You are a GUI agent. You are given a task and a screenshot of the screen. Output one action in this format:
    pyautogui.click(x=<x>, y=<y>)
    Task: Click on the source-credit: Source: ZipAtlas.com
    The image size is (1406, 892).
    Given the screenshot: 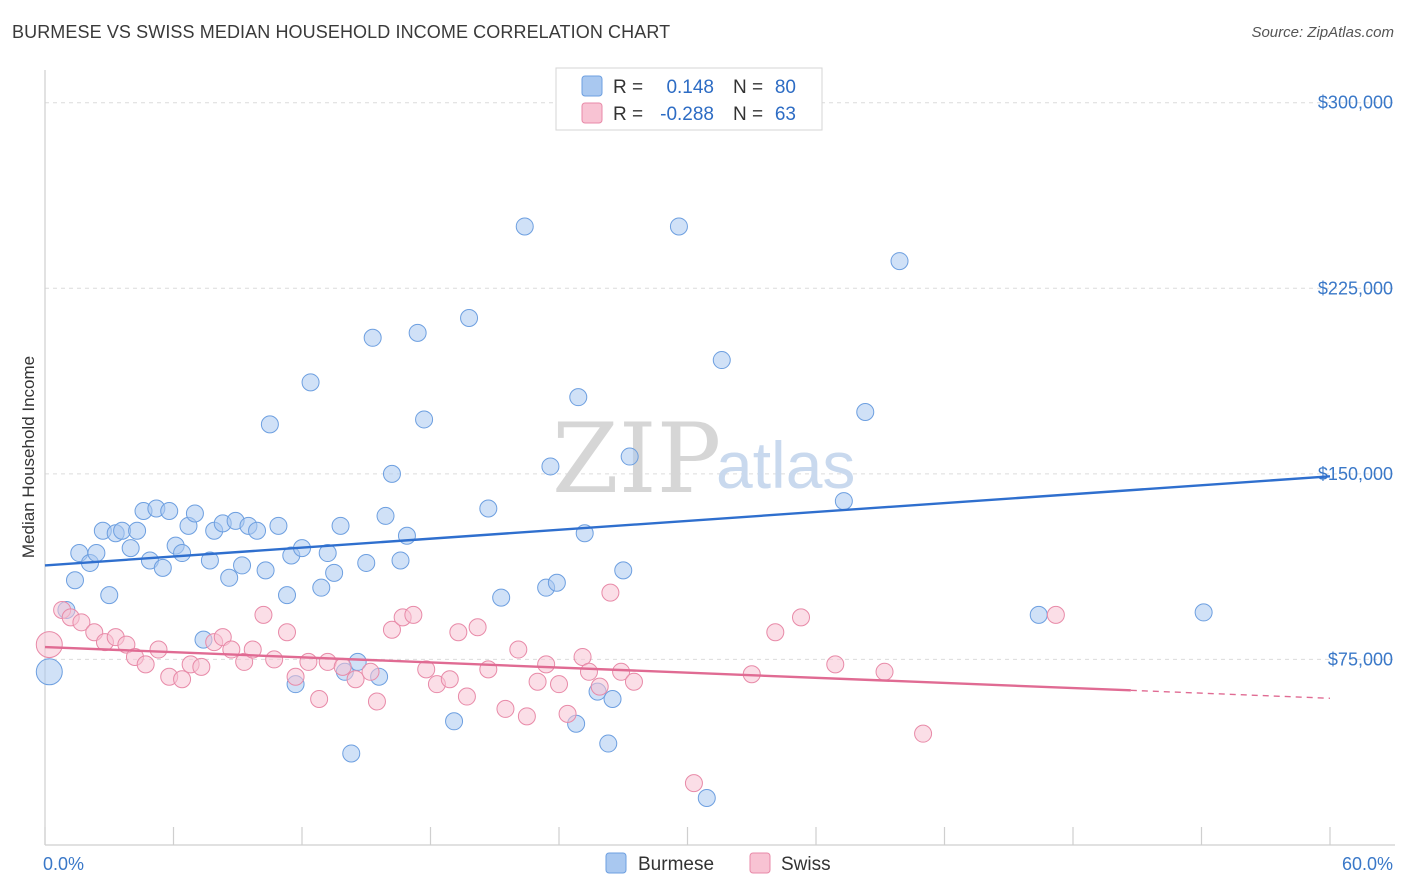 What is the action you would take?
    pyautogui.click(x=1322, y=32)
    